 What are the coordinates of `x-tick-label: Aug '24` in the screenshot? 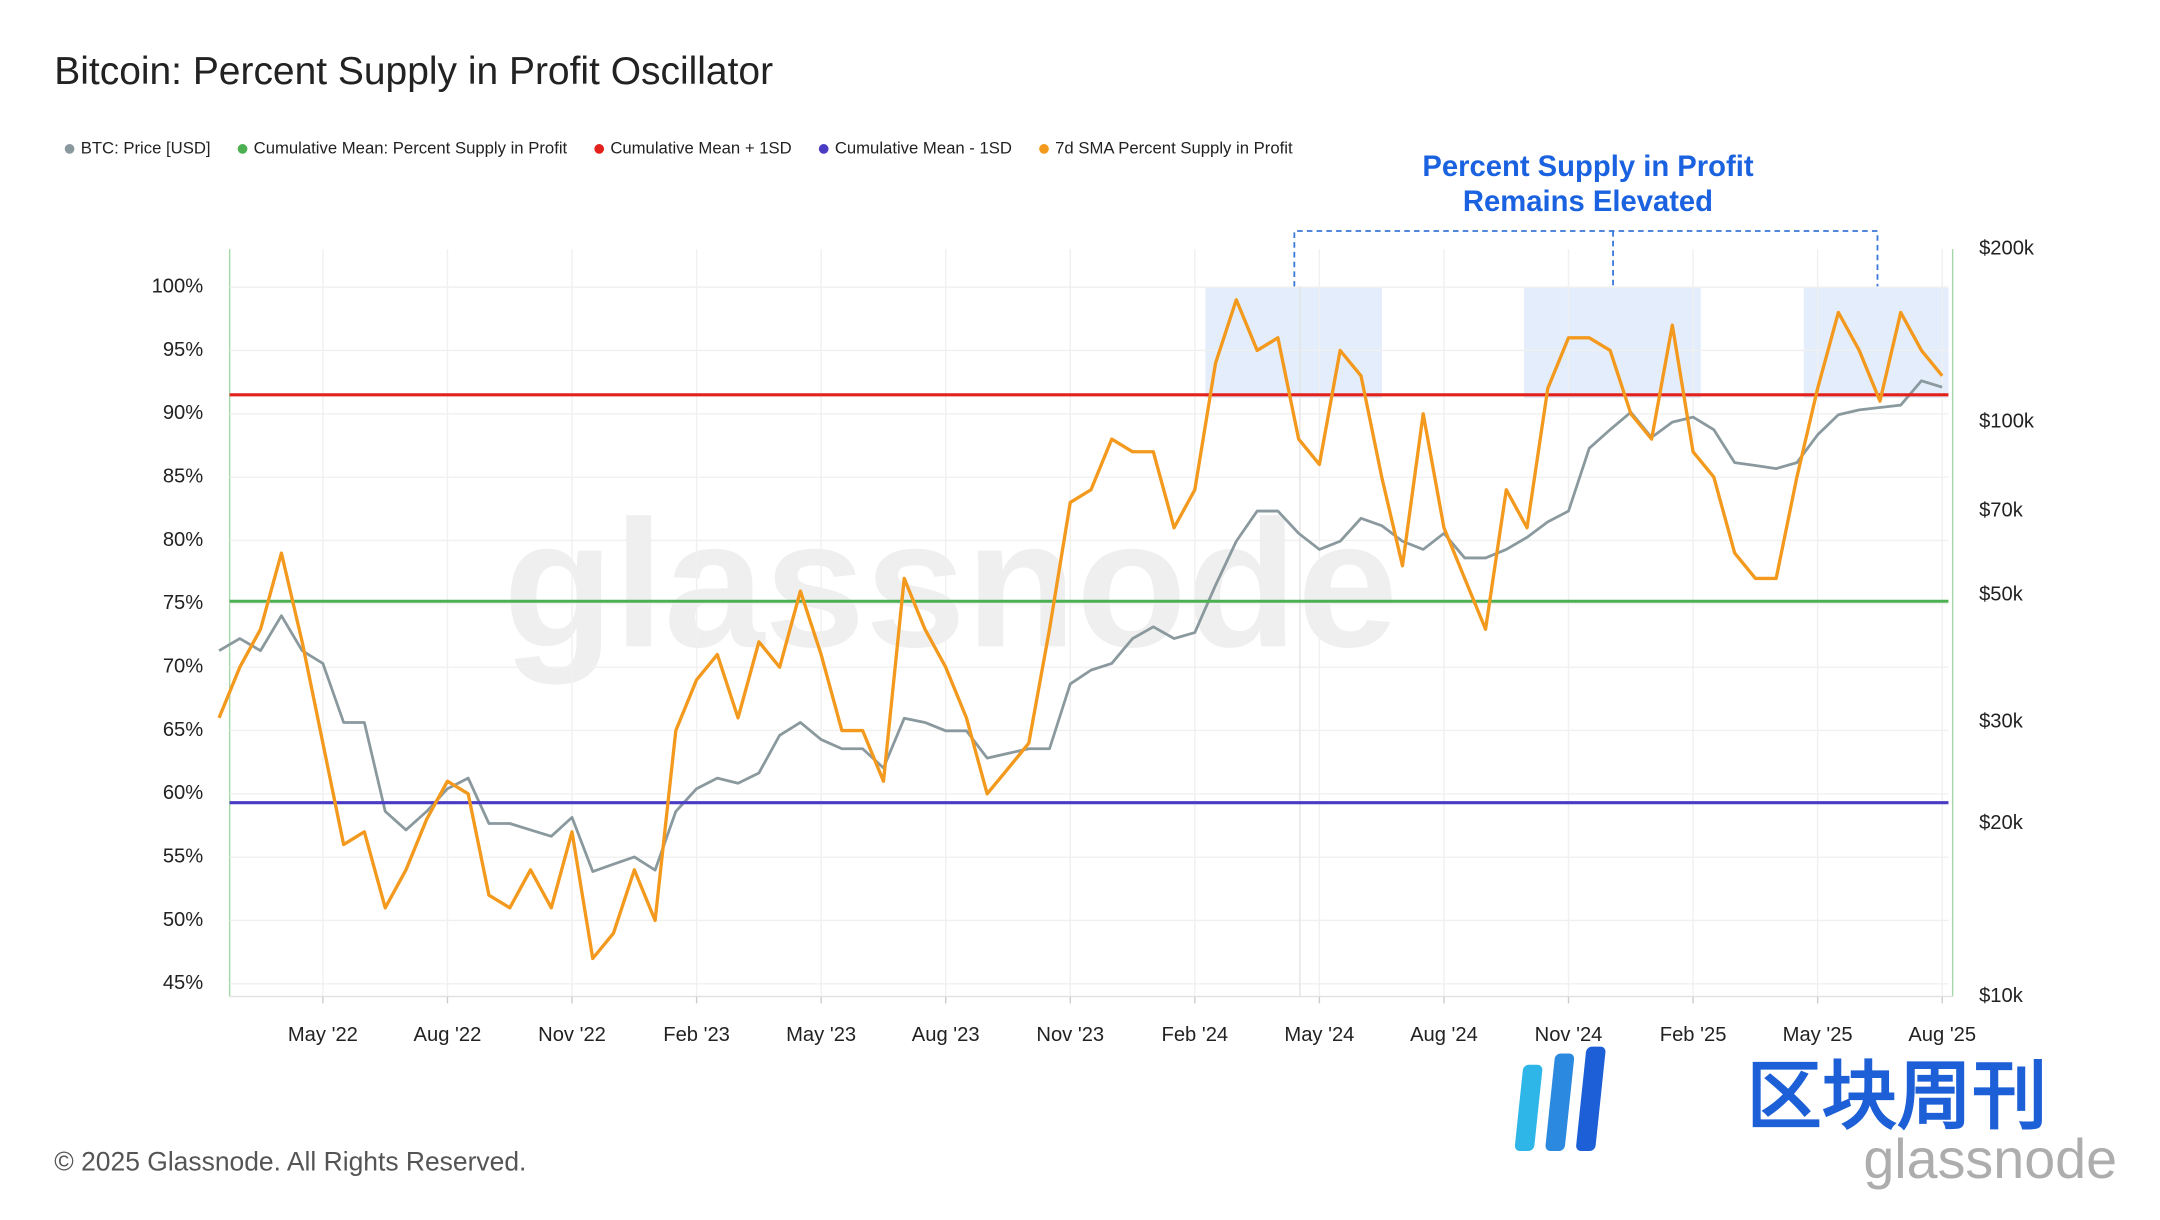 It's located at (1444, 1035).